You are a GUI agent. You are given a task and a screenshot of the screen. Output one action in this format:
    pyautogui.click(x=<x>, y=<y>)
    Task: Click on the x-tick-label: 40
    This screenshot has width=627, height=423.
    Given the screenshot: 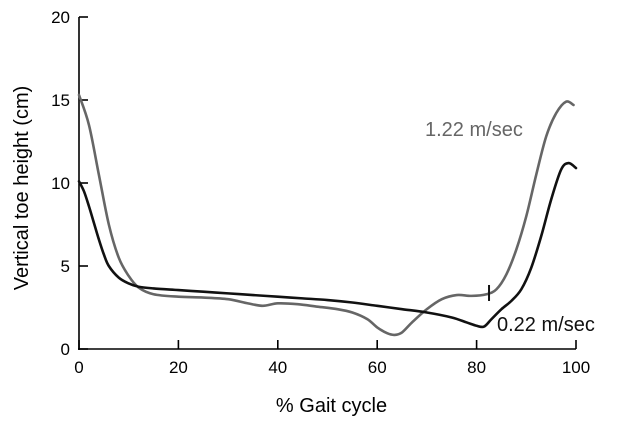 What is the action you would take?
    pyautogui.click(x=277, y=367)
    